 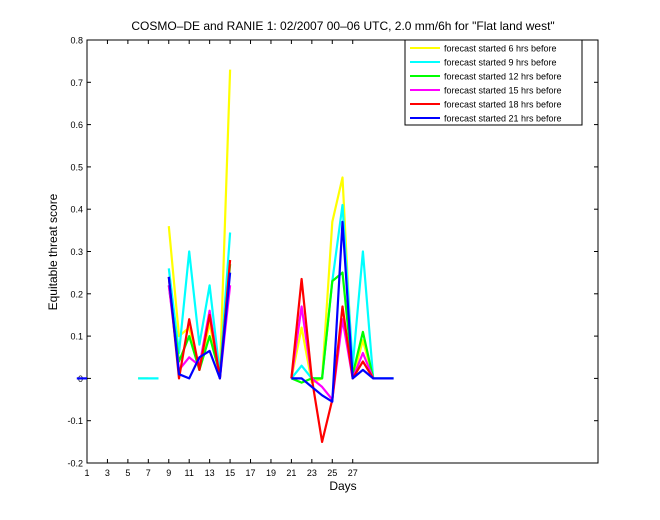 I want to click on x-tick-label: 13, so click(x=210, y=473).